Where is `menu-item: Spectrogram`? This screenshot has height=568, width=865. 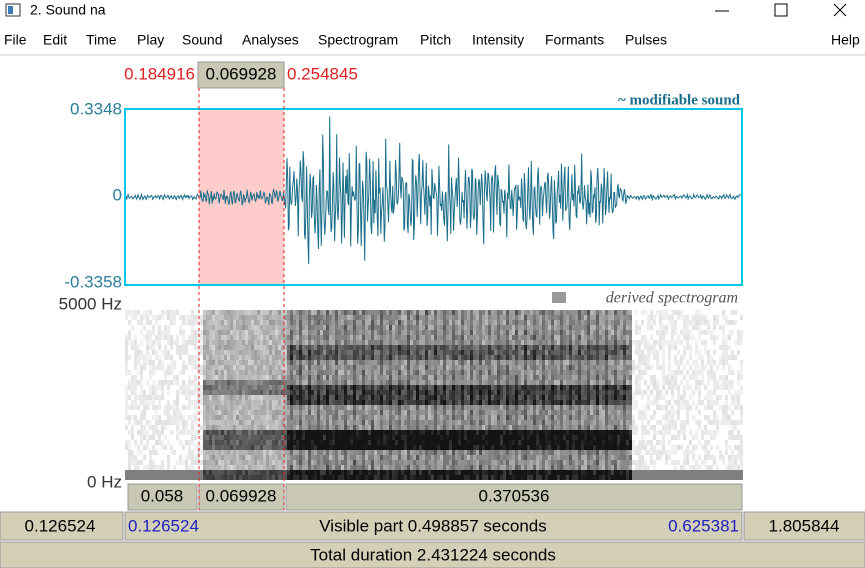
menu-item: Spectrogram is located at coordinates (358, 40).